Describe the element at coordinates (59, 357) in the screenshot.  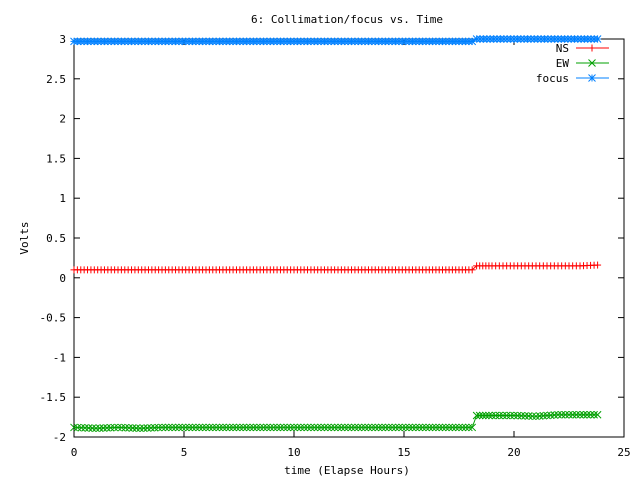
I see `y-tick-label: -1` at that location.